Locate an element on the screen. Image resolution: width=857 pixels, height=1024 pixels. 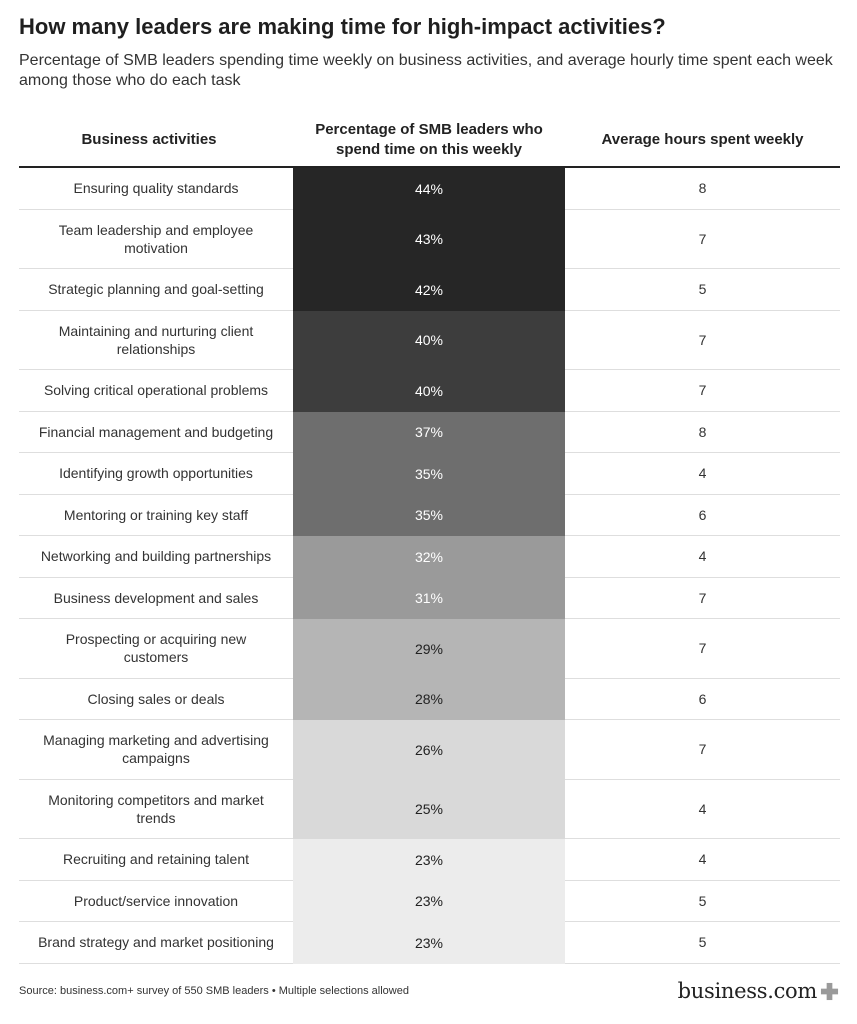
percentage-cell: 26% is located at coordinates (429, 750).